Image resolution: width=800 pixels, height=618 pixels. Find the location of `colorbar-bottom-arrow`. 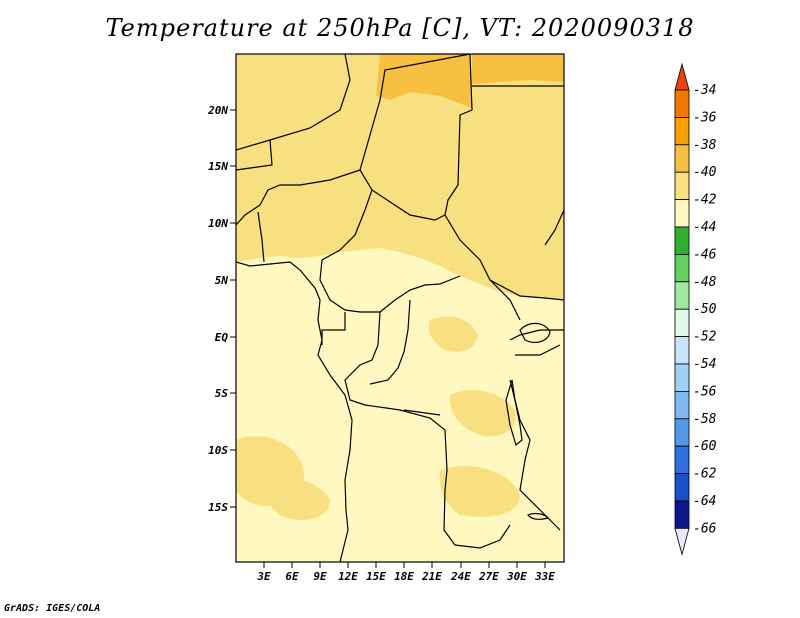

colorbar-bottom-arrow is located at coordinates (682, 542).